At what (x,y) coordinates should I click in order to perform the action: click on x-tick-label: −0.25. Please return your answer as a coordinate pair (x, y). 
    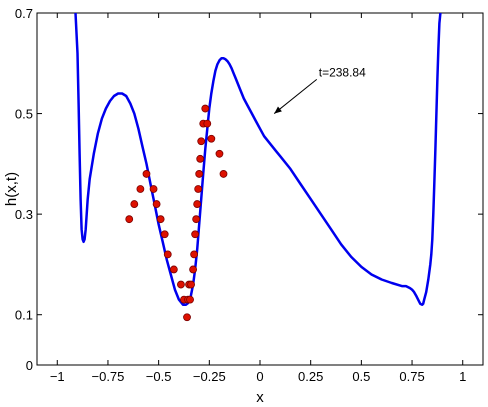
    Looking at the image, I should click on (209, 376).